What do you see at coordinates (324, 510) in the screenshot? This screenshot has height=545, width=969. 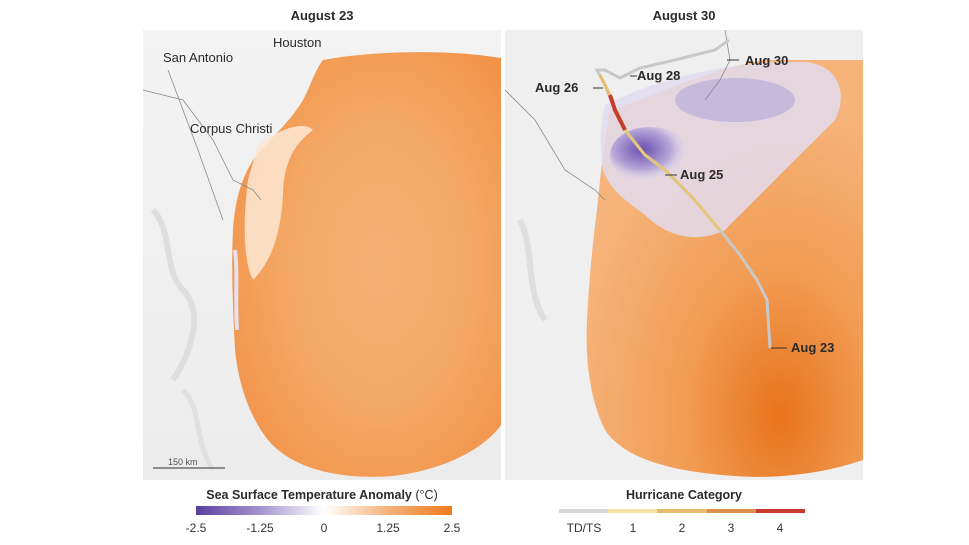 I see `sst-colorbar` at bounding box center [324, 510].